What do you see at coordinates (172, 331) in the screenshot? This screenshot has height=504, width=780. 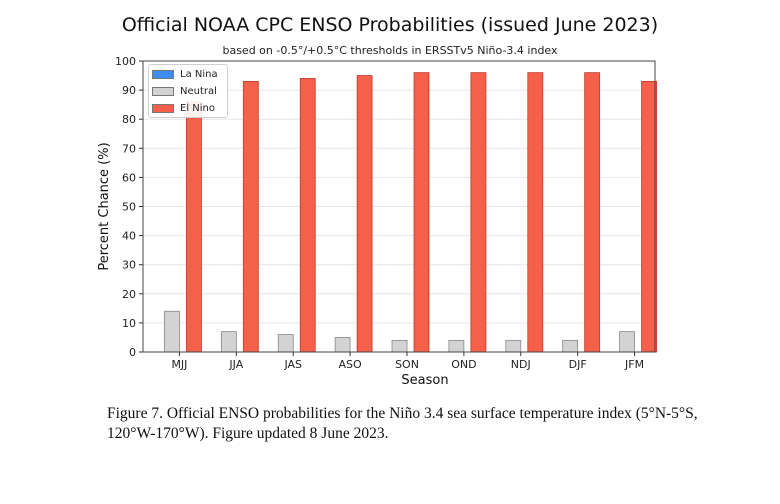 I see `bar-neutral-mjj` at bounding box center [172, 331].